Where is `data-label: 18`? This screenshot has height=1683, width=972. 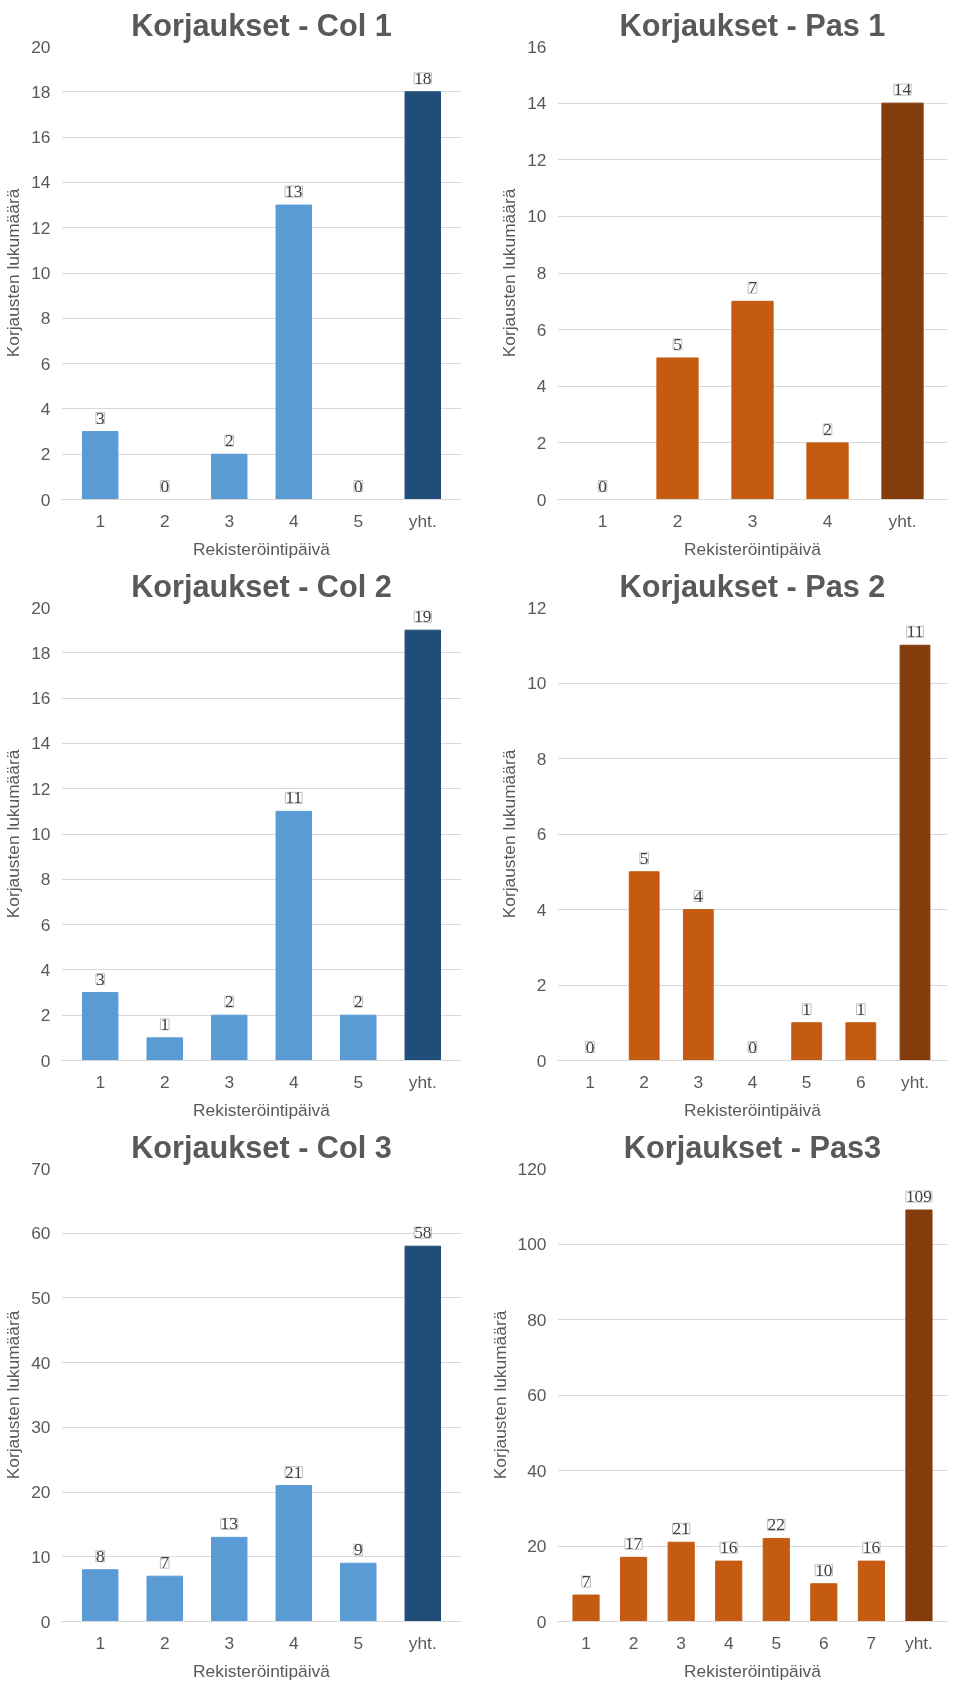 data-label: 18 is located at coordinates (423, 78).